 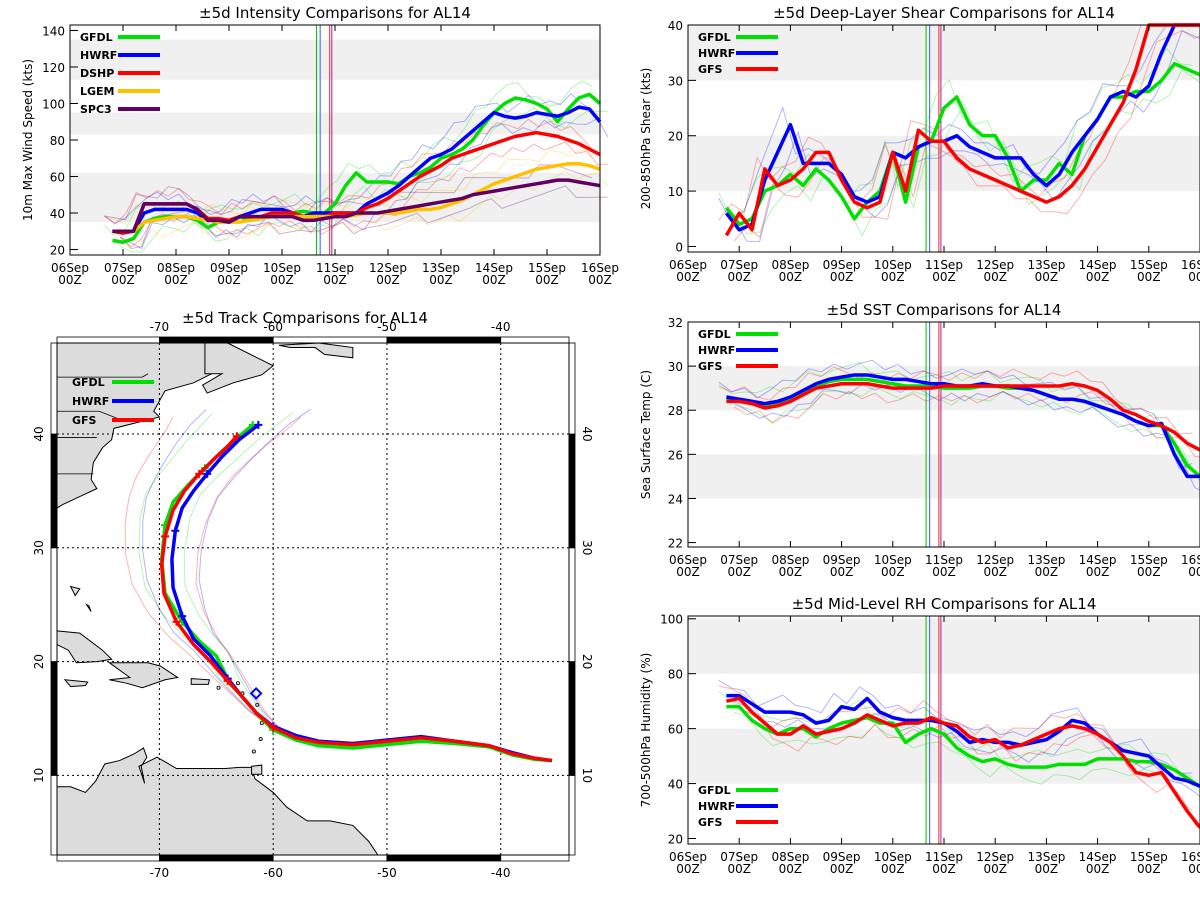 I want to click on y-tick-label: 22, so click(x=675, y=544).